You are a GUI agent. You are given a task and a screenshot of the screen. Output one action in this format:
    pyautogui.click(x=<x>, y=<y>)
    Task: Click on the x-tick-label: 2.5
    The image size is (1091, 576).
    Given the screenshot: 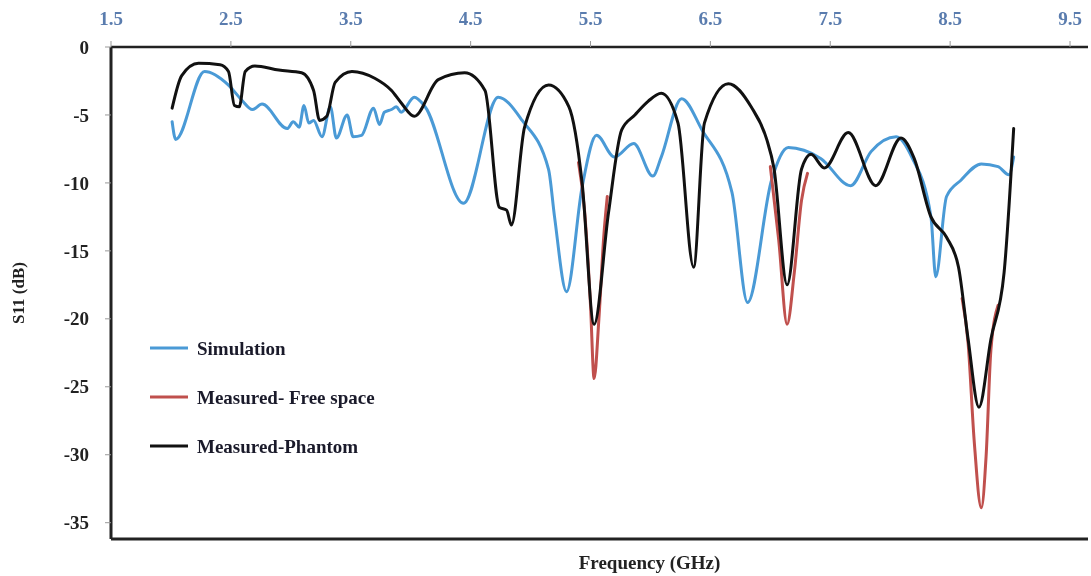 What is the action you would take?
    pyautogui.click(x=231, y=18)
    